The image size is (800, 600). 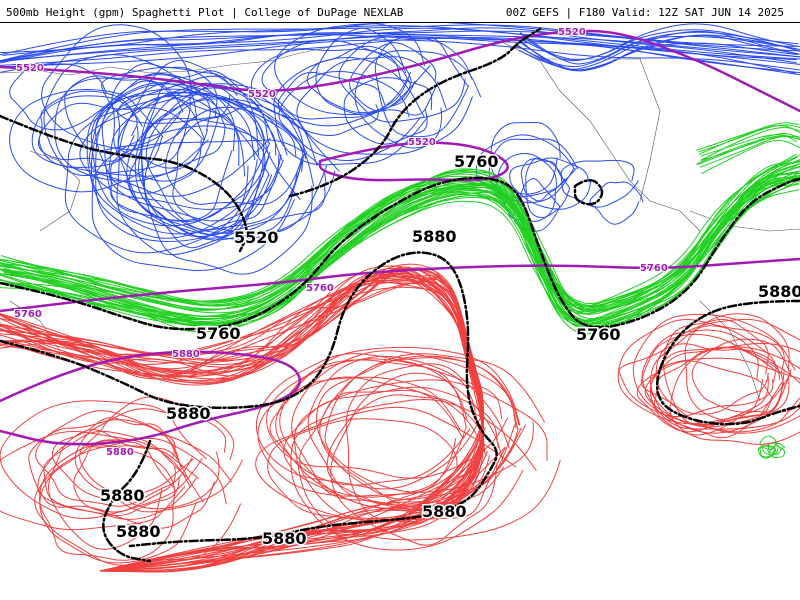 I want to click on mean-label-5520: 5520, so click(x=256, y=237).